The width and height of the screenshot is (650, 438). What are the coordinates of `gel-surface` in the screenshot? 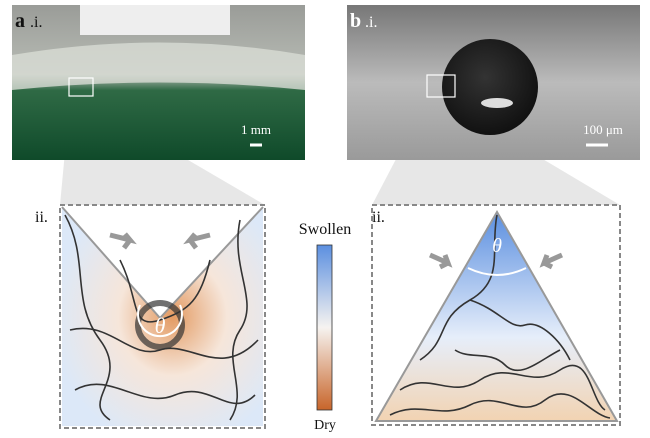 It's located at (162, 263).